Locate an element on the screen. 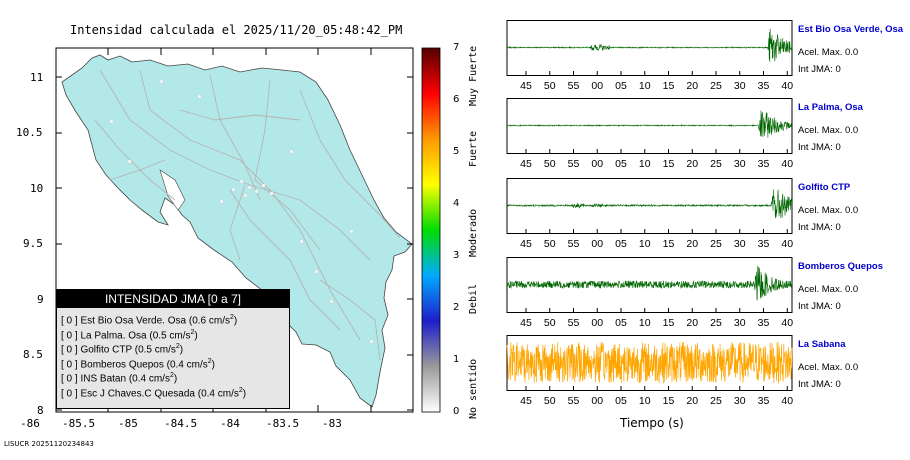 The image size is (910, 460). colorbar-label: Debil is located at coordinates (473, 298).